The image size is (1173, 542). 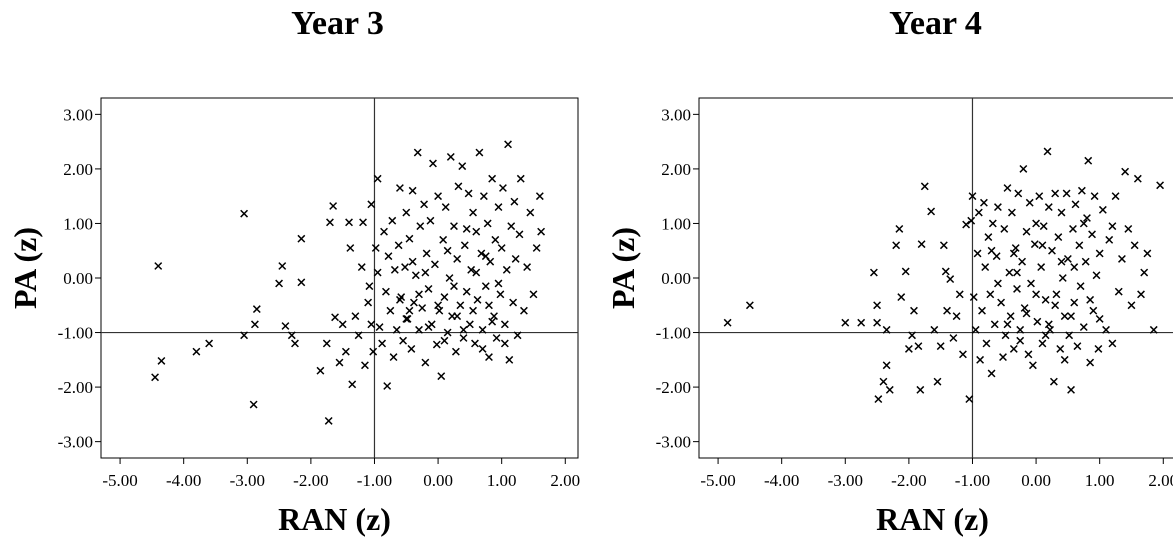 I want to click on y-tick-label: -2.00, so click(x=75, y=387).